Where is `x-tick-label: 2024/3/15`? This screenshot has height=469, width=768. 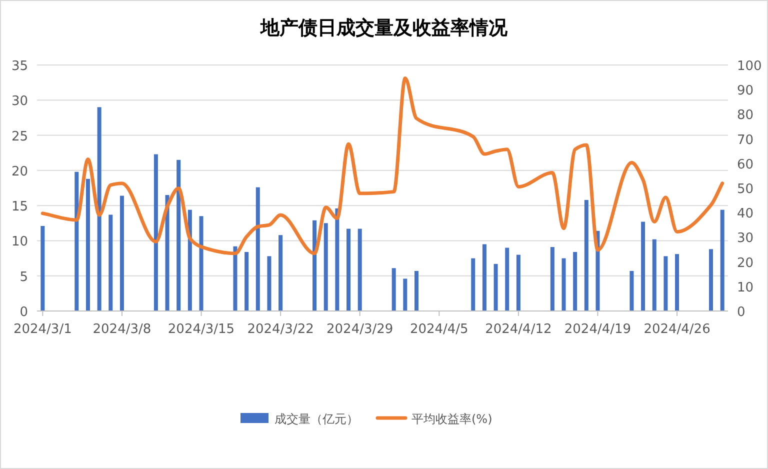
x-tick-label: 2024/3/15 is located at coordinates (201, 329).